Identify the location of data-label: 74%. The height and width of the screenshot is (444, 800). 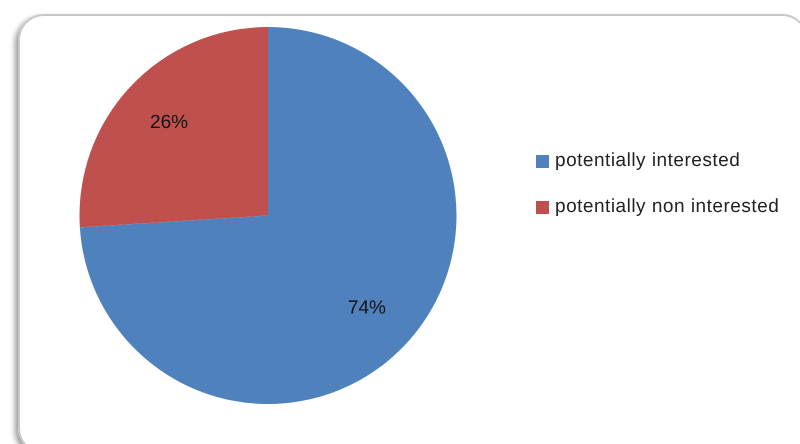
(367, 308).